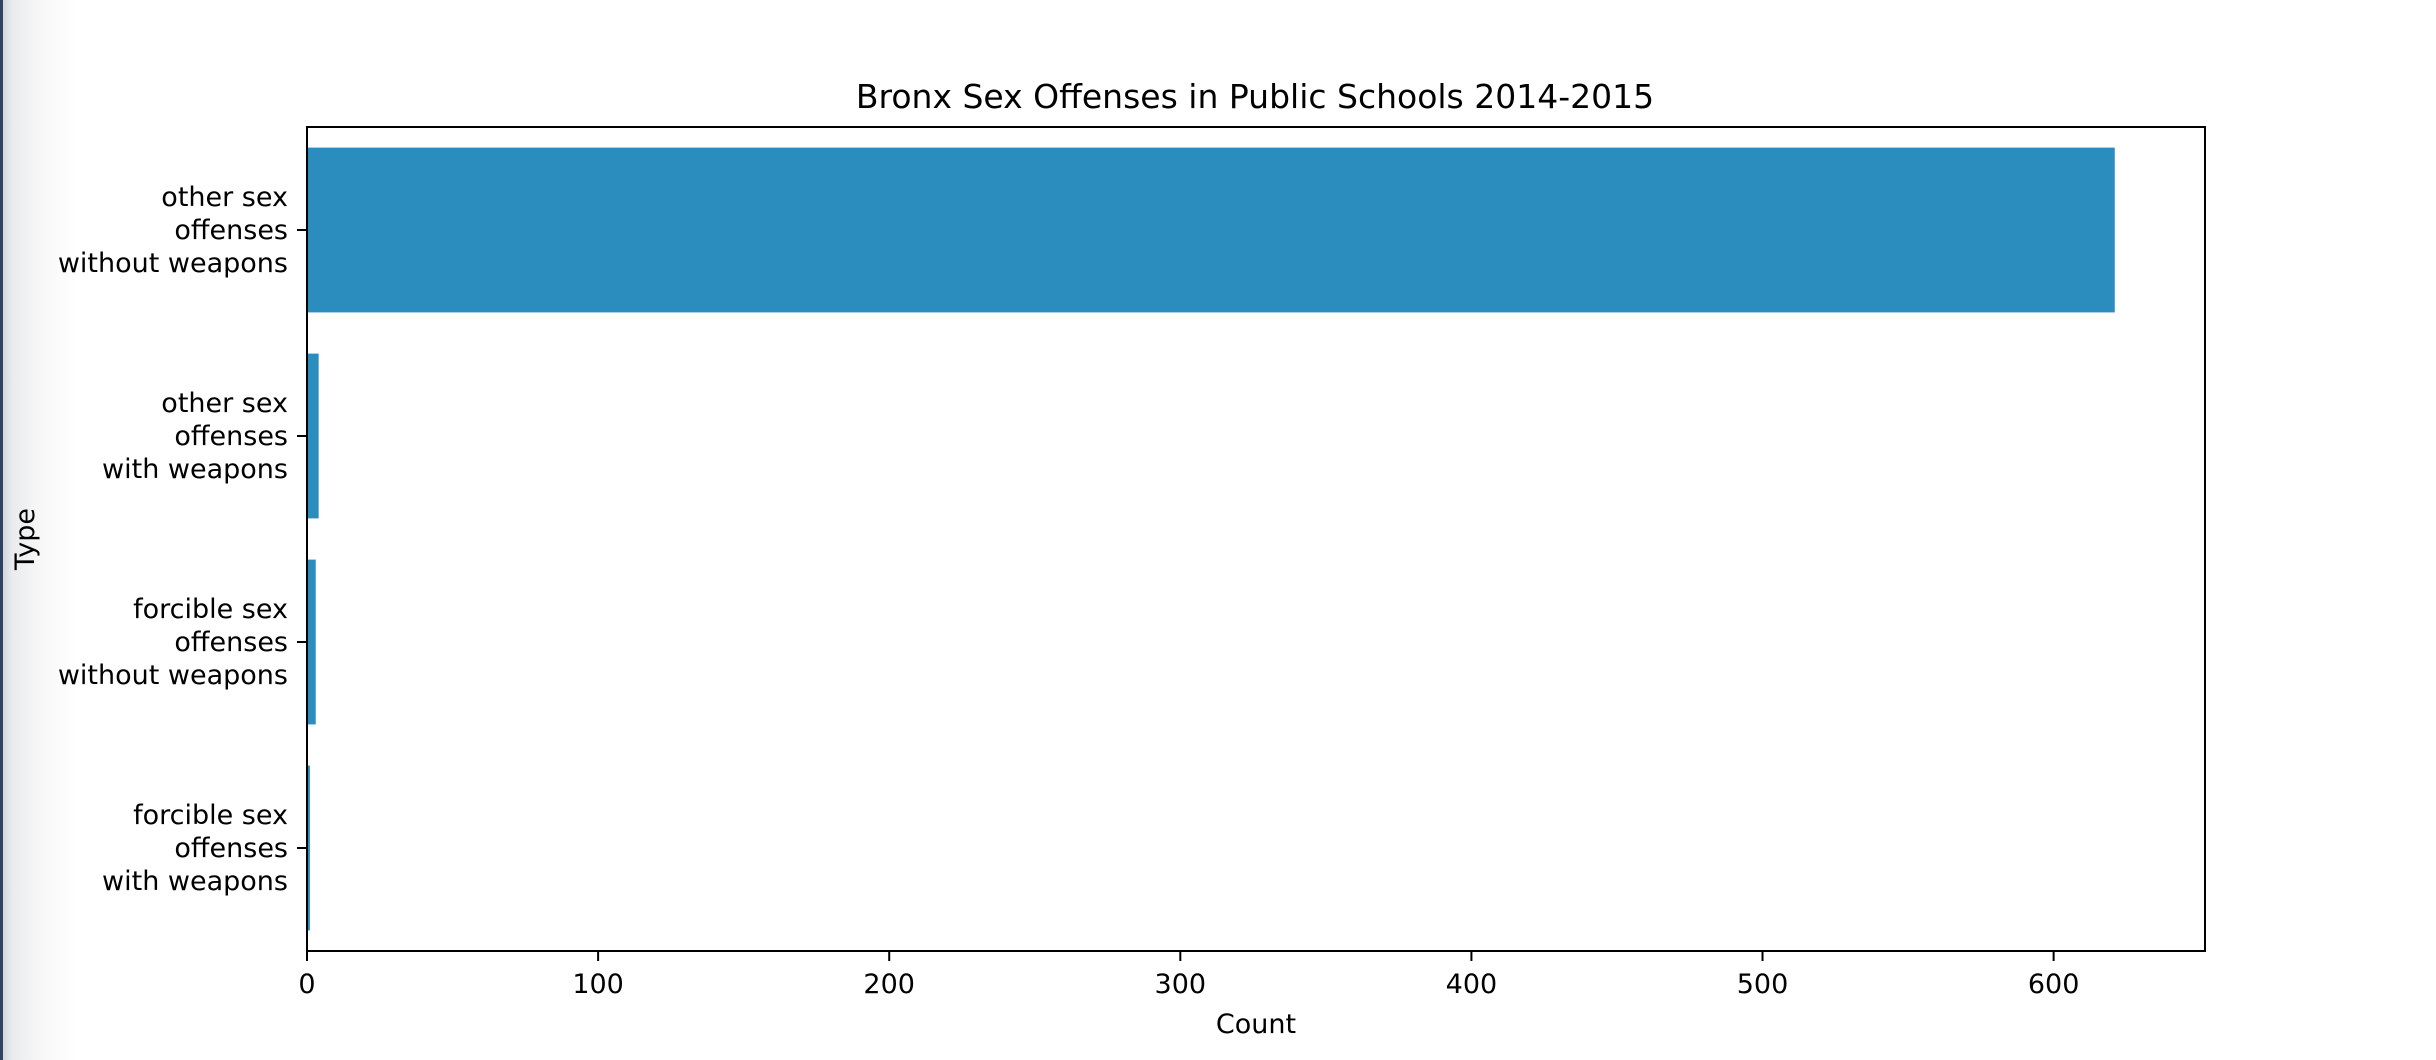 The width and height of the screenshot is (2436, 1060). I want to click on window-edge-shadow, so click(39, 530).